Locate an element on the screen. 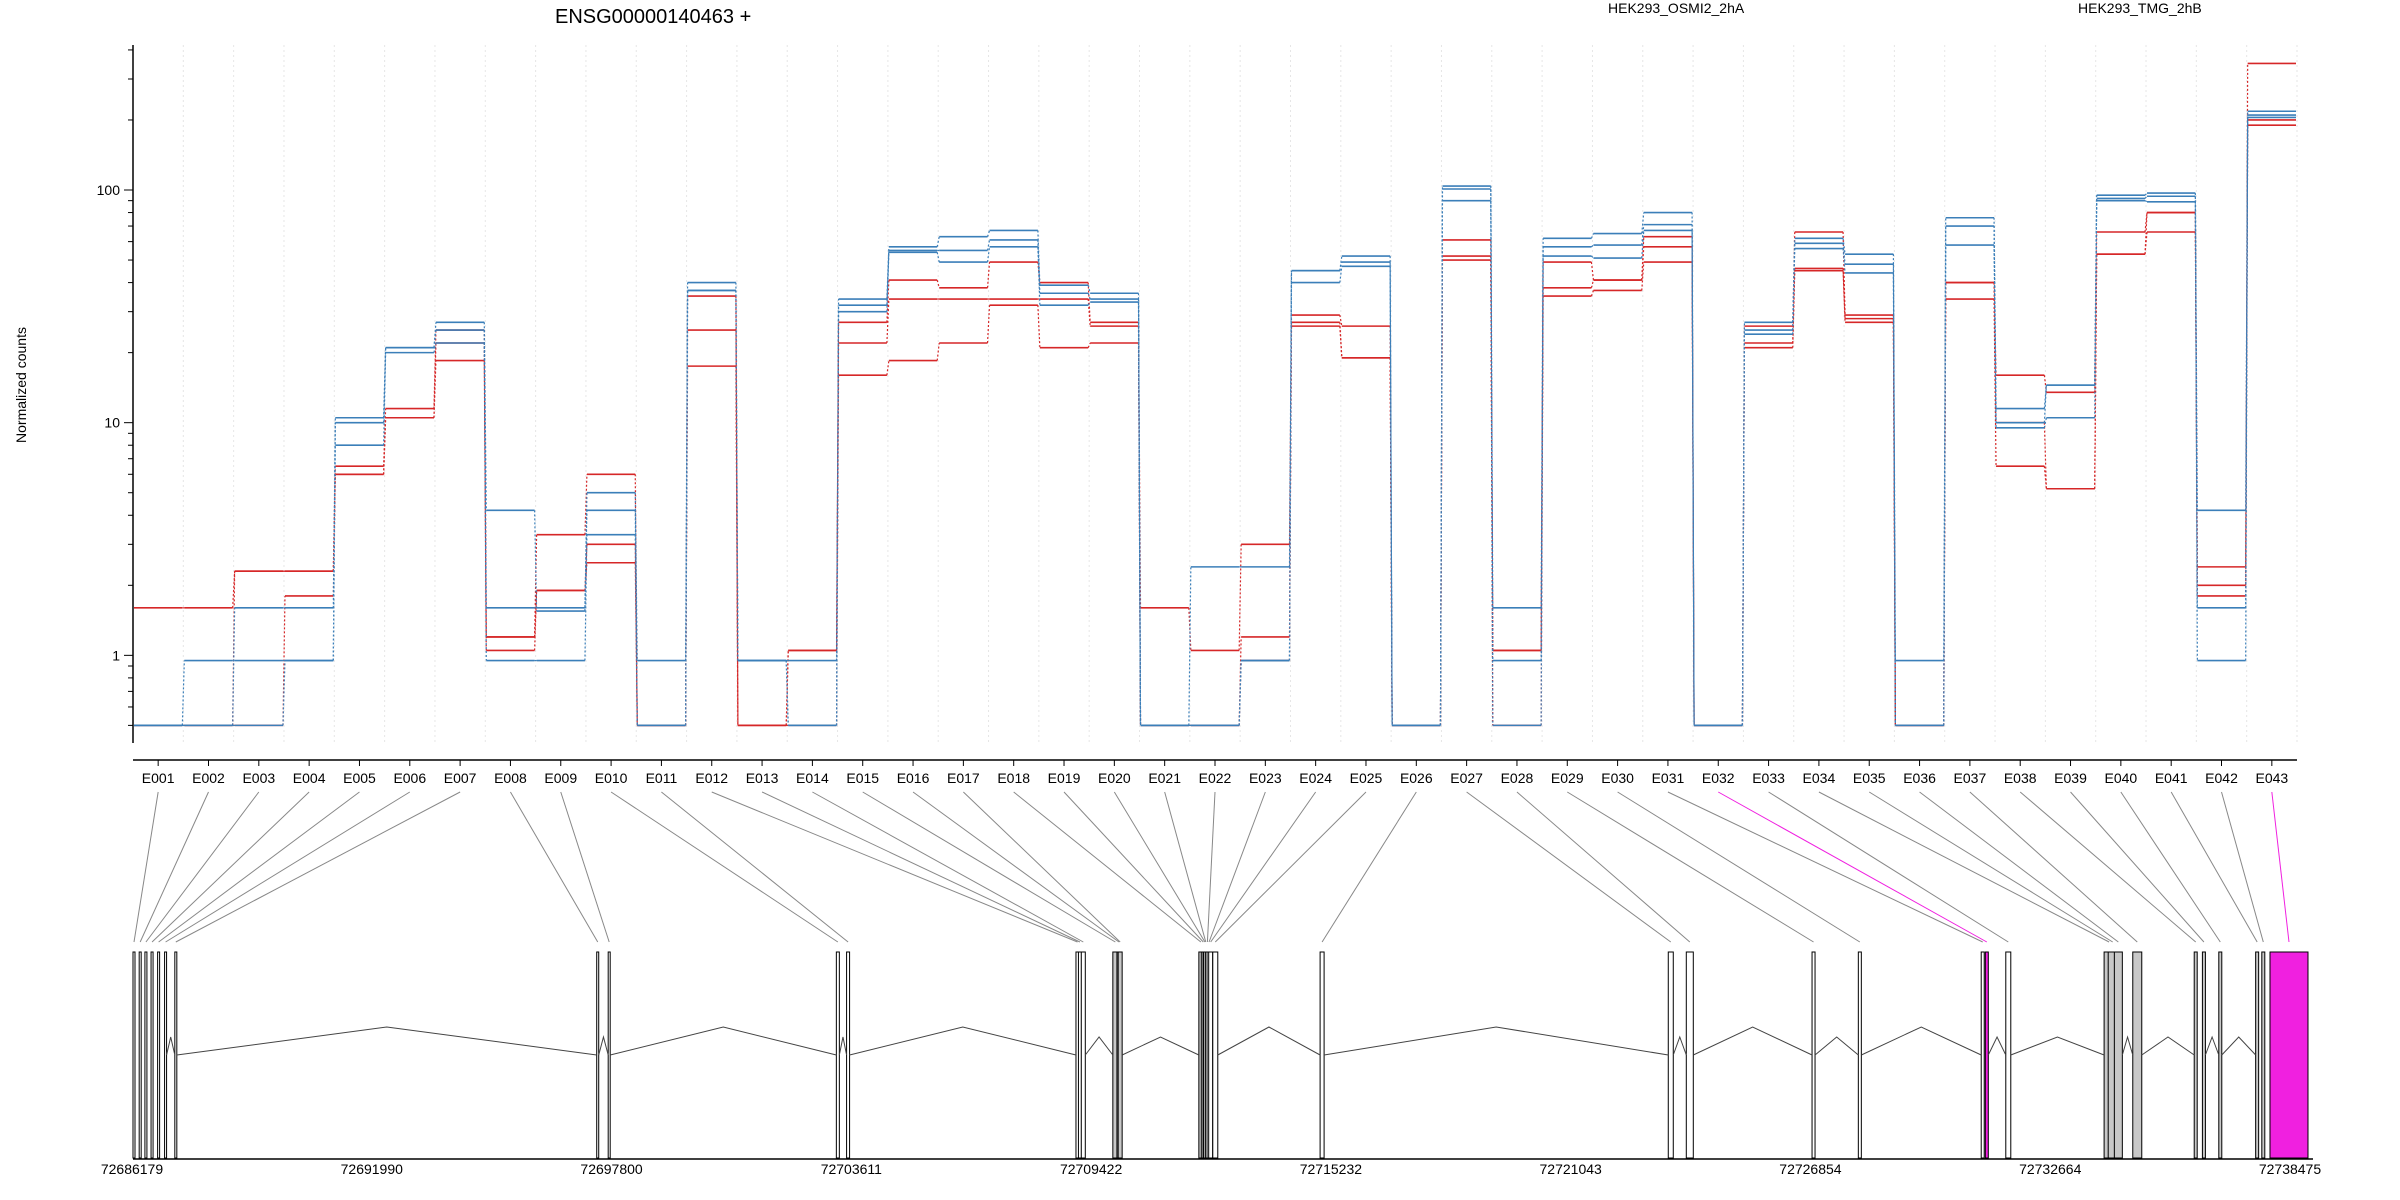 The image size is (2400, 1200). connector-E001 is located at coordinates (146, 867).